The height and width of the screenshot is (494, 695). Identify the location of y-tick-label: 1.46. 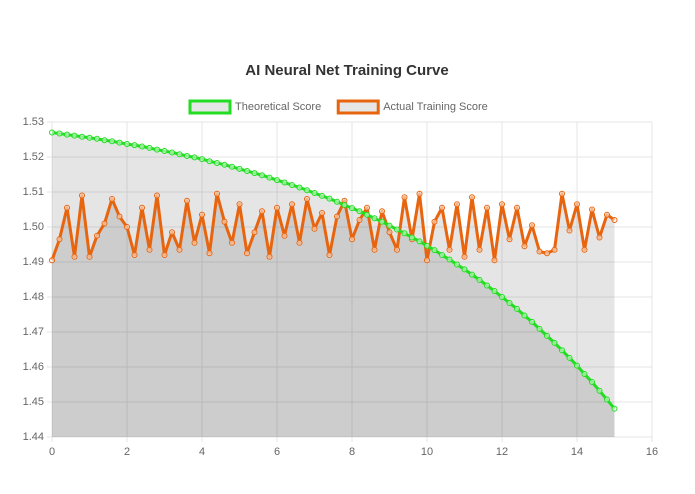
(33, 367).